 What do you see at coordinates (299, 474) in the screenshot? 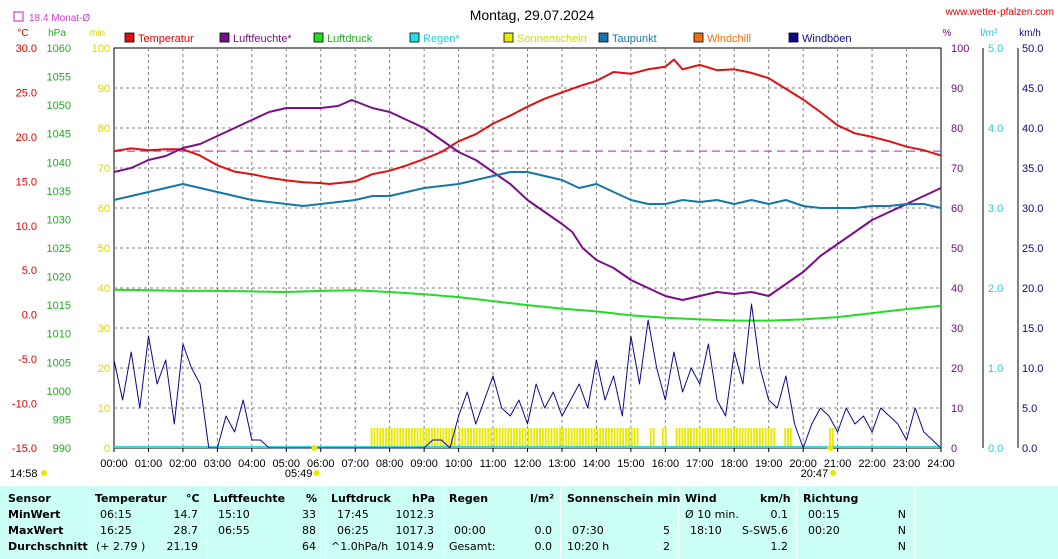
I see `sunrise-label: 05:49` at bounding box center [299, 474].